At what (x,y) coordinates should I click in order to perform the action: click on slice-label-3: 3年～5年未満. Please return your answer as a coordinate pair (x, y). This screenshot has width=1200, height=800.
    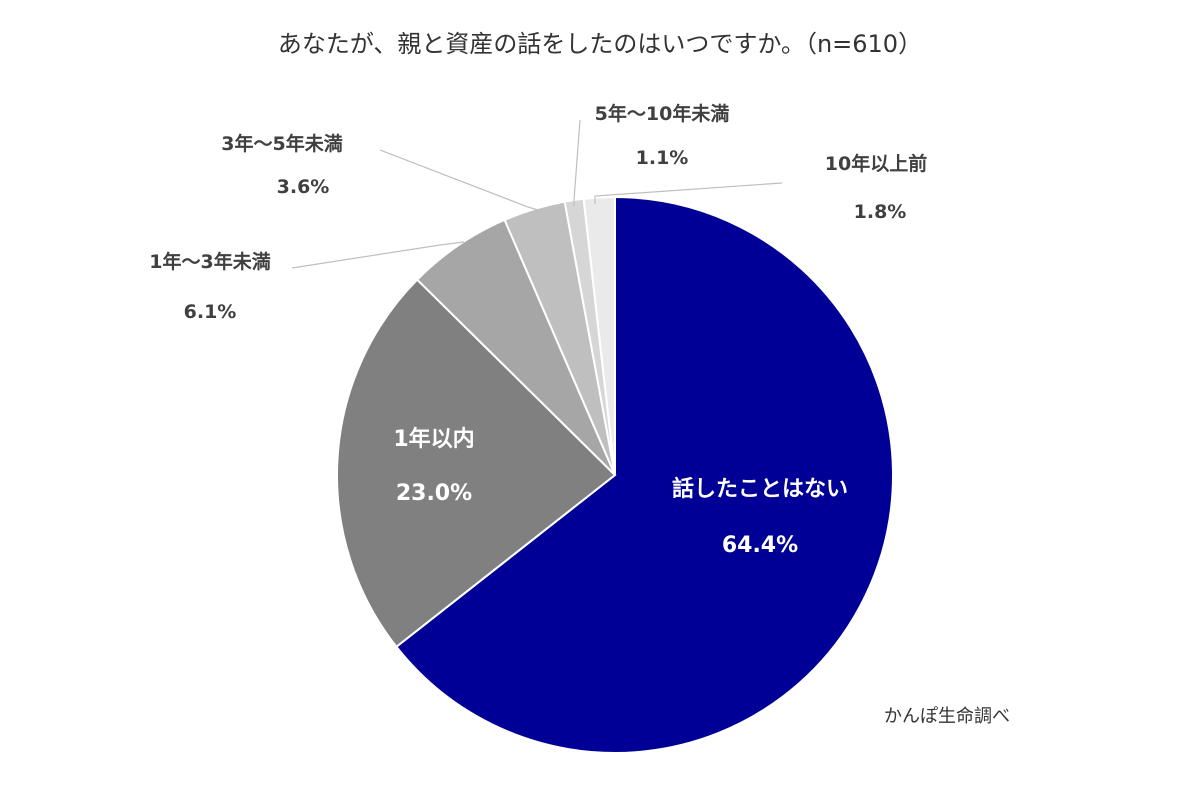
    Looking at the image, I should click on (281, 143).